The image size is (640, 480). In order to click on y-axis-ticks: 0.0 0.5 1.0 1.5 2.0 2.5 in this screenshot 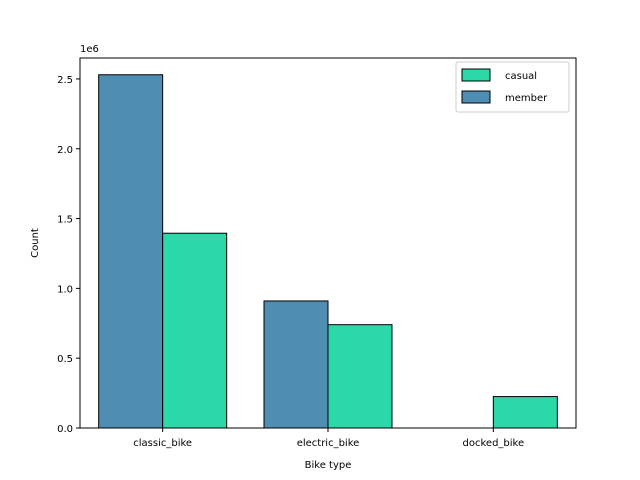, I will do `click(68, 255)`.